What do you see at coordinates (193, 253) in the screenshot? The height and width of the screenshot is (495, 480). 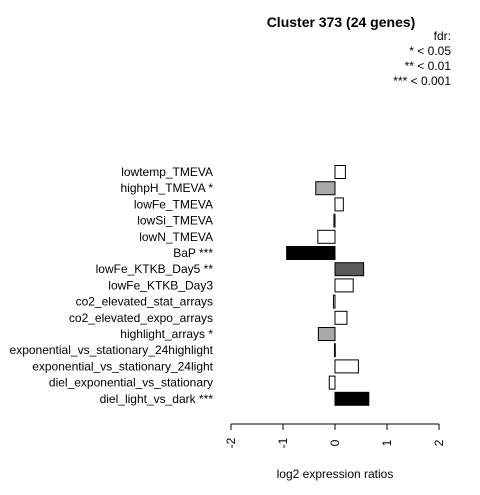 I see `category-label: BaP ***` at bounding box center [193, 253].